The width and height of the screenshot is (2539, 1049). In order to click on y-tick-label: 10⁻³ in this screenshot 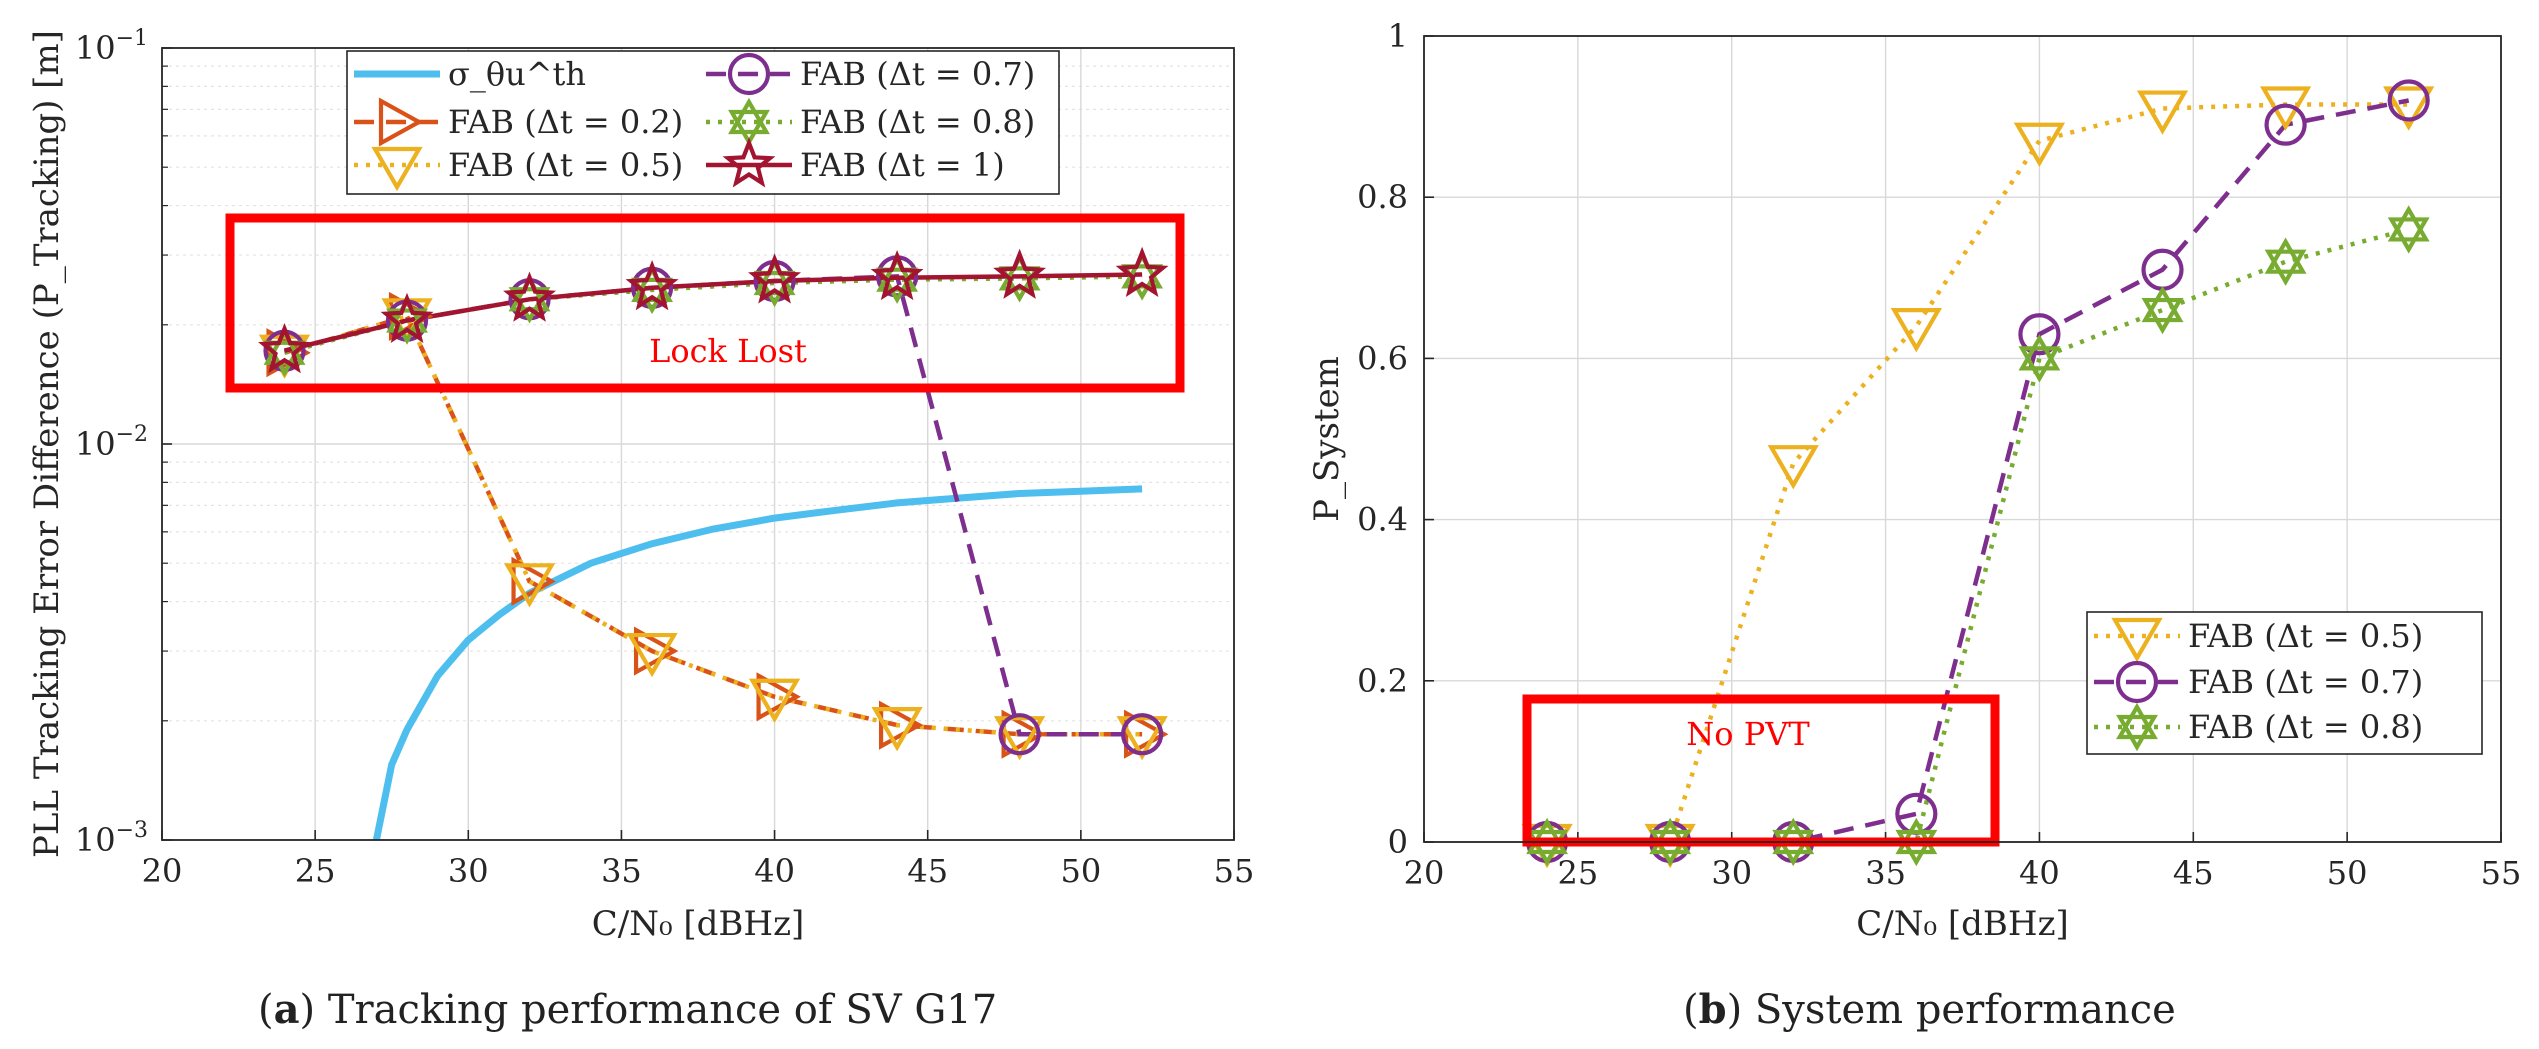, I will do `click(111, 838)`.